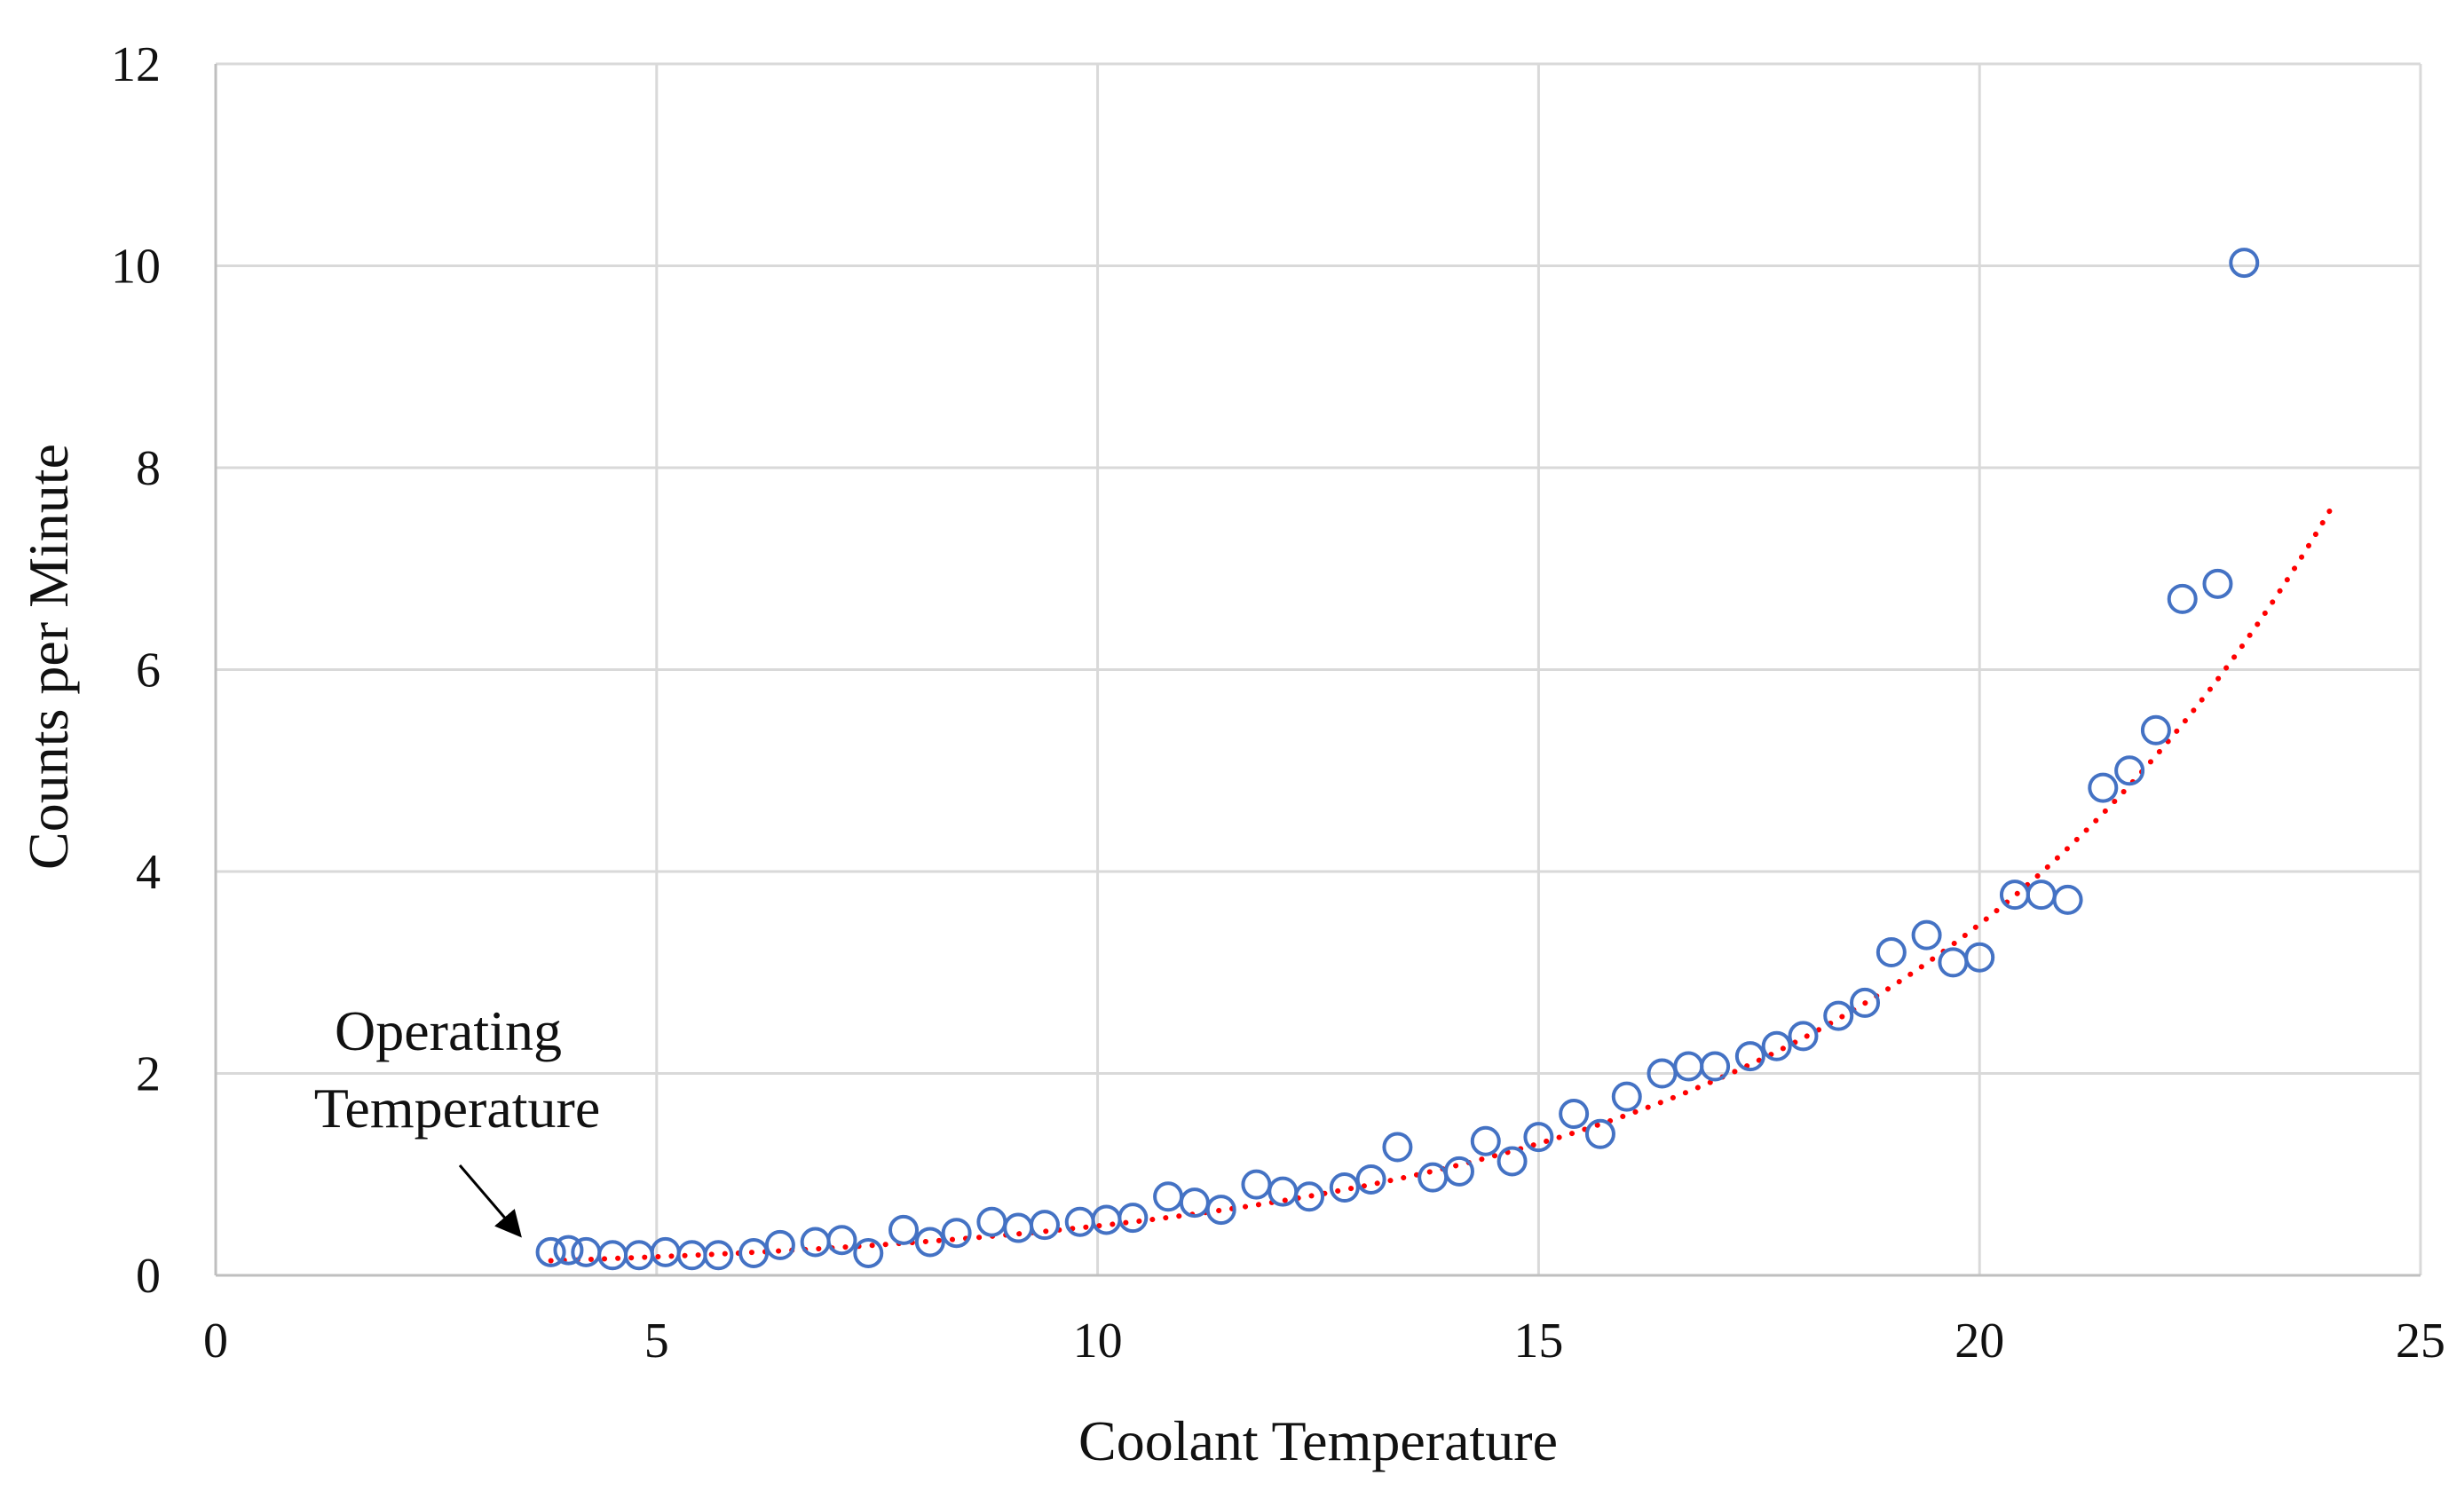 The height and width of the screenshot is (1491, 2464). I want to click on annotation-line-1: Operating, so click(448, 1030).